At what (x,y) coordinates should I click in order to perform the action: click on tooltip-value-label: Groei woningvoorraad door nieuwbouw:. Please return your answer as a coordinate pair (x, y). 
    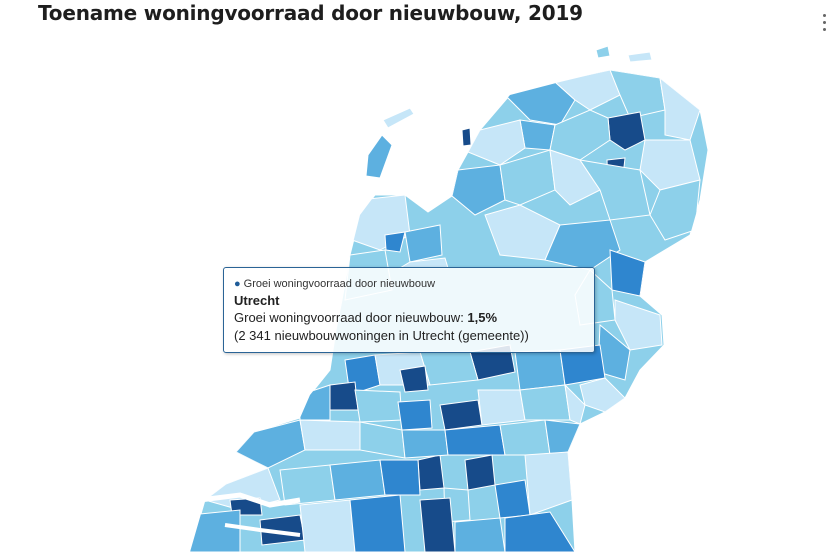
    Looking at the image, I should click on (351, 317).